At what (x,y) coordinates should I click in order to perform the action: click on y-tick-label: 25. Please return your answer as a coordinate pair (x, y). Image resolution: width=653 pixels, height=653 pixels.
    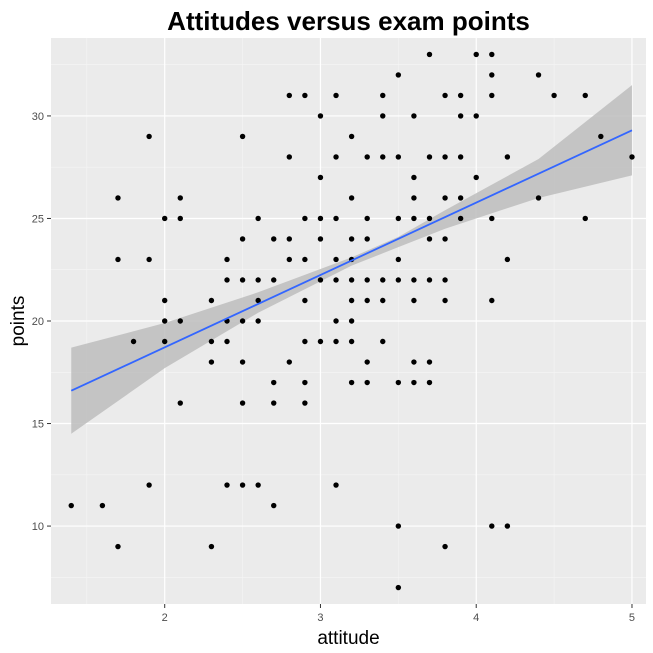
    Looking at the image, I should click on (38, 219).